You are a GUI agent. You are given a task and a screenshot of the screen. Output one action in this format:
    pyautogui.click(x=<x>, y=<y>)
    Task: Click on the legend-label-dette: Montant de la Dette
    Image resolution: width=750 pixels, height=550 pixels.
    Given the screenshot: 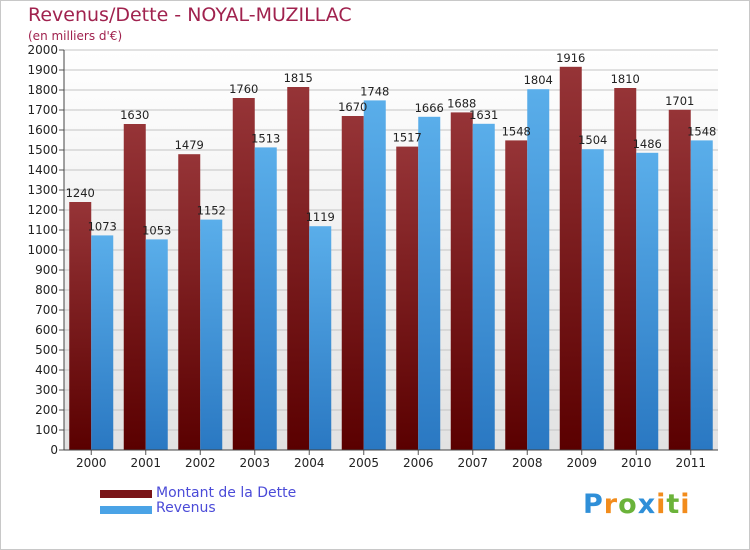 What is the action you would take?
    pyautogui.click(x=226, y=493)
    